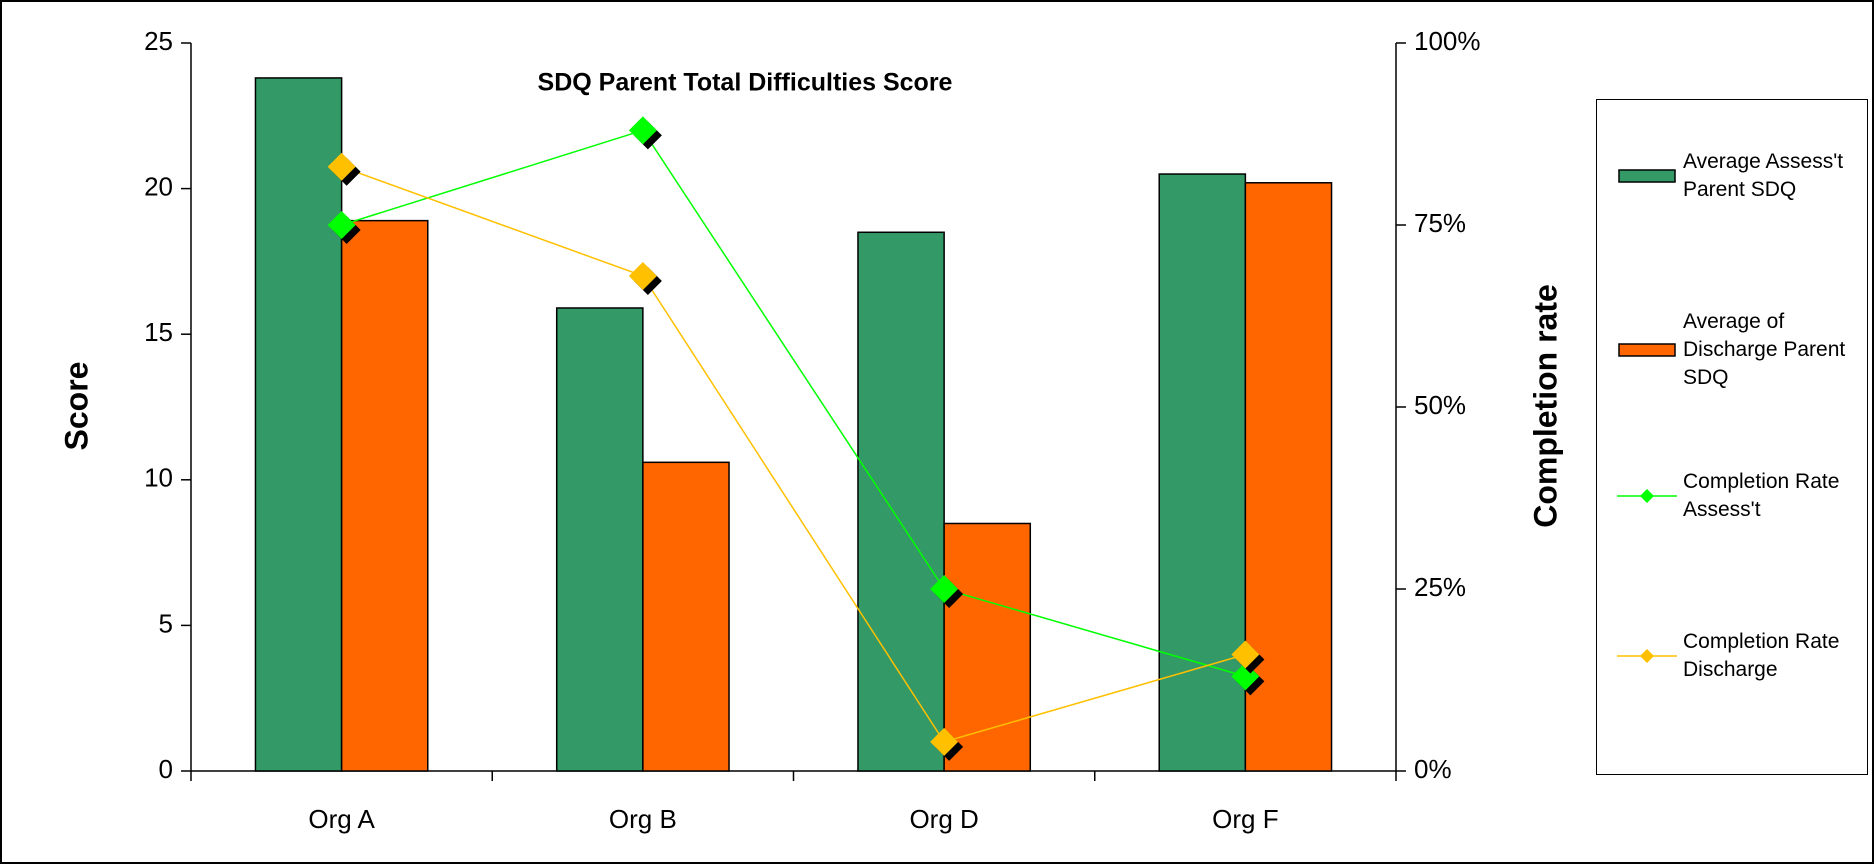  I want to click on legend-label: Average Assess't Parent SDQ, so click(1763, 175).